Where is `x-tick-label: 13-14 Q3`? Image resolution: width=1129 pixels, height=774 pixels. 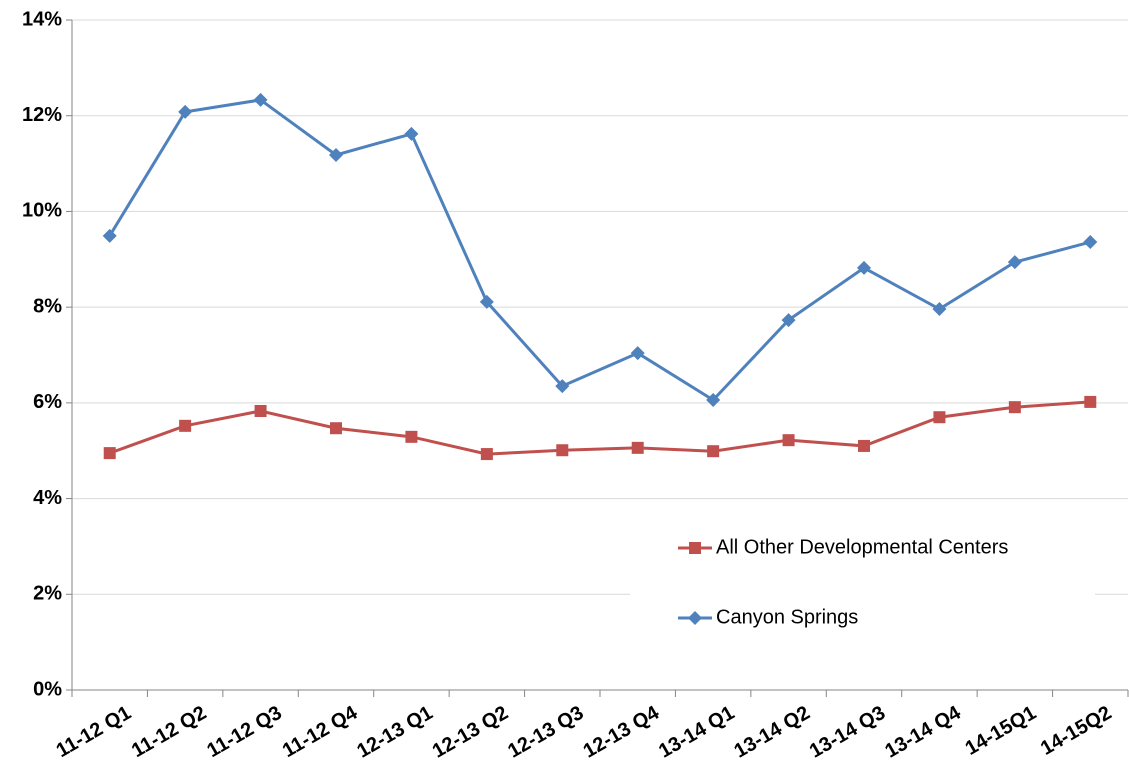 x-tick-label: 13-14 Q3 is located at coordinates (847, 732).